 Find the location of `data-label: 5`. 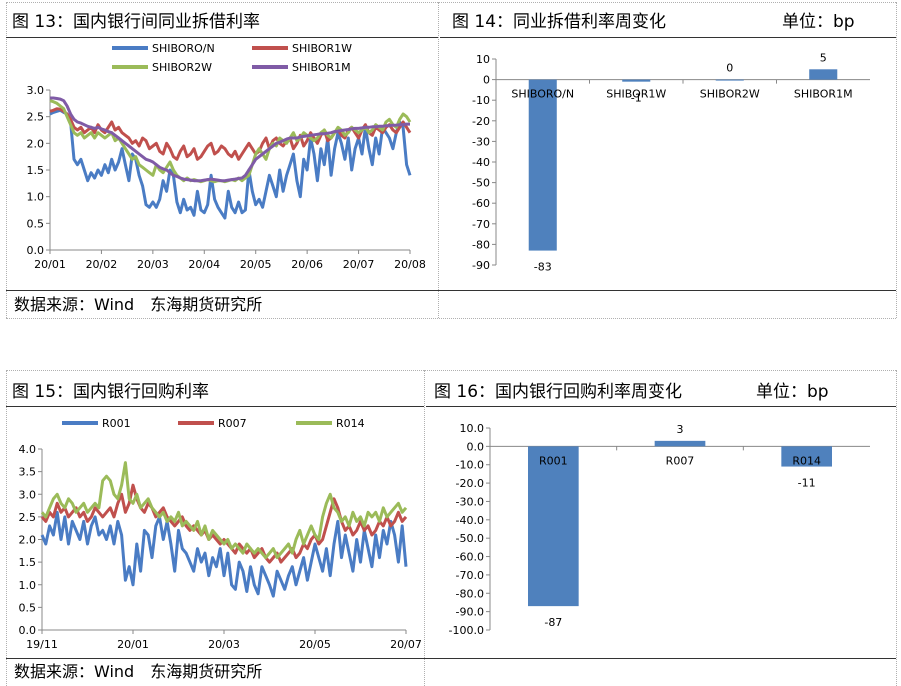

data-label: 5 is located at coordinates (823, 57).